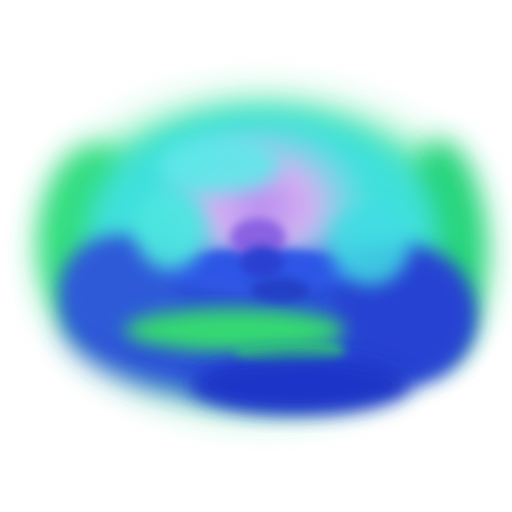 The image size is (512, 512). Describe the element at coordinates (300, 385) in the screenshot. I see `bottom-deep-blue` at that location.